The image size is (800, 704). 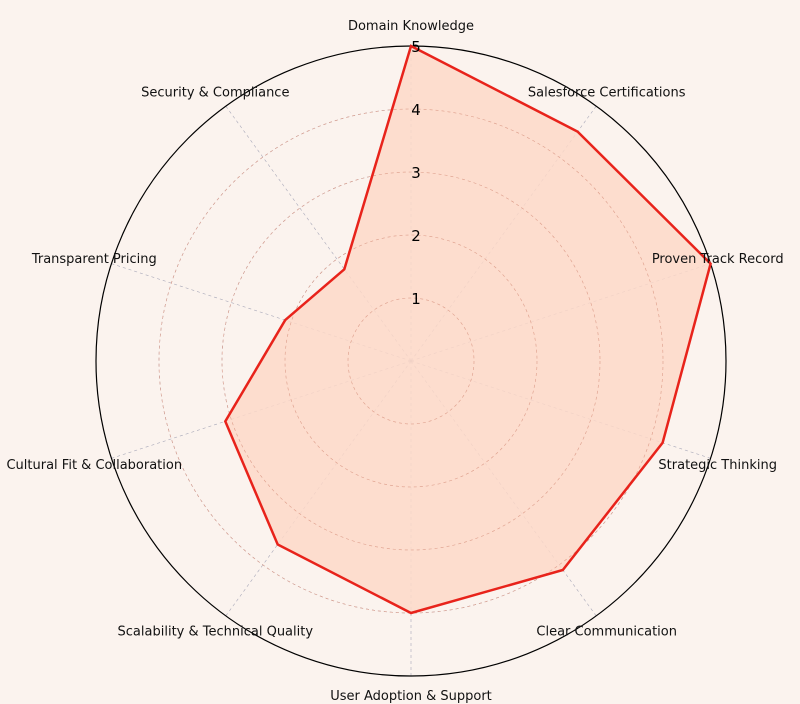 What do you see at coordinates (606, 631) in the screenshot?
I see `category-label: Clear Communication` at bounding box center [606, 631].